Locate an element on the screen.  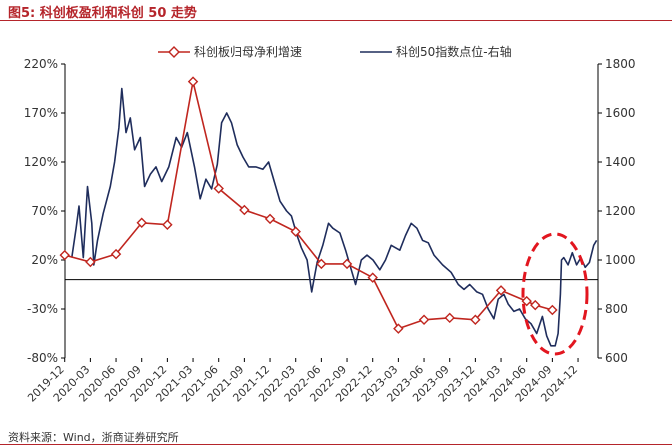
y-right-tick-label: 1800 is located at coordinates (620, 64).